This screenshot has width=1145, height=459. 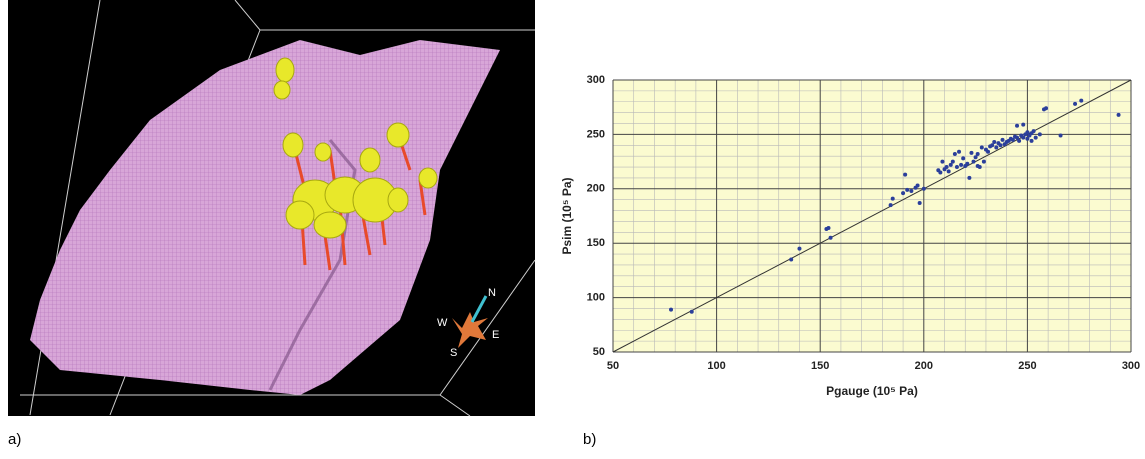 What do you see at coordinates (872, 391) in the screenshot?
I see `x-axis-label: Pgauge (10⁵ Pa)` at bounding box center [872, 391].